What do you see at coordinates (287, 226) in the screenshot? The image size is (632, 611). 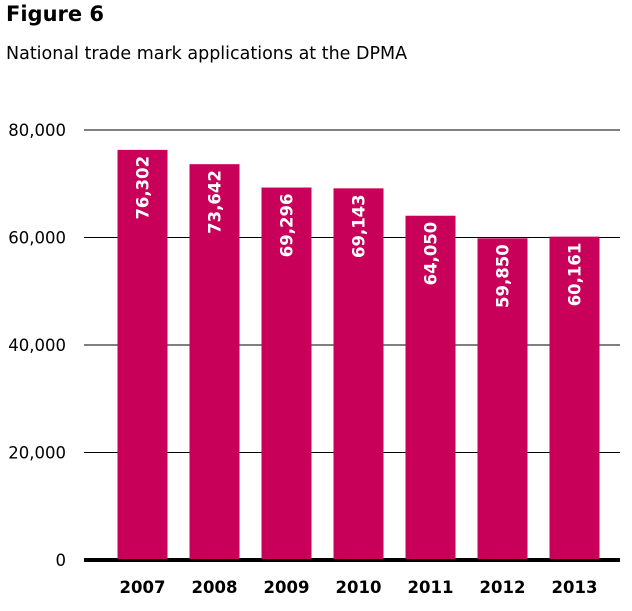 I see `bar-value-label: 69,296` at bounding box center [287, 226].